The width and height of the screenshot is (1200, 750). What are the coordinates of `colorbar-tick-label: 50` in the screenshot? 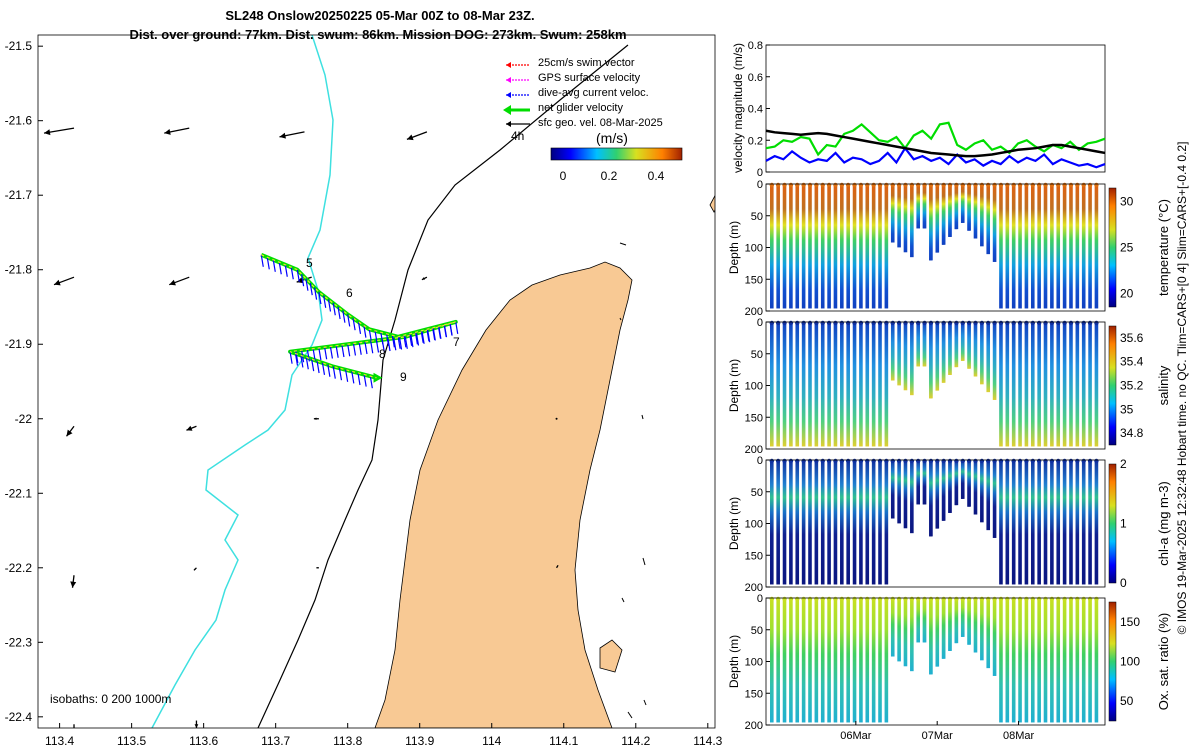 It's located at (1127, 701).